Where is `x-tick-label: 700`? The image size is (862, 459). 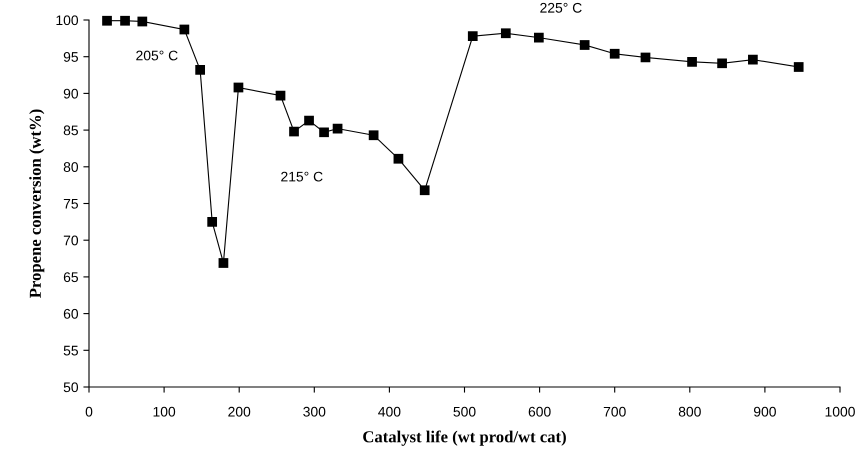 x-tick-label: 700 is located at coordinates (615, 411).